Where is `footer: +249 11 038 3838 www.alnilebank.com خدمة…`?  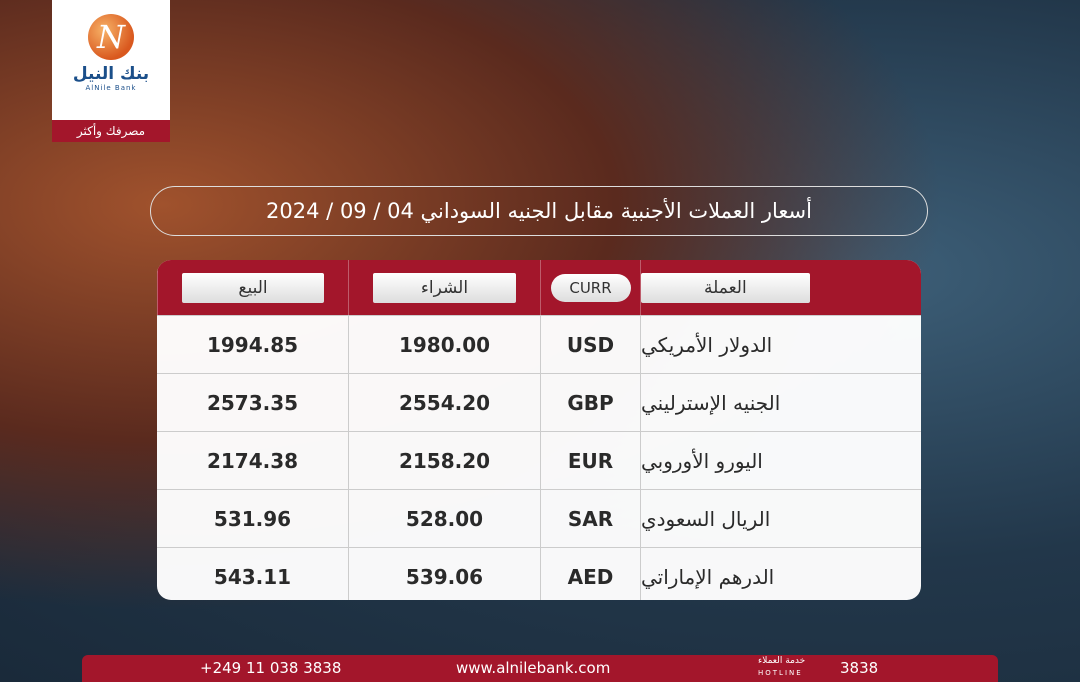 footer: +249 11 038 3838 www.alnilebank.com خدمة… is located at coordinates (540, 668).